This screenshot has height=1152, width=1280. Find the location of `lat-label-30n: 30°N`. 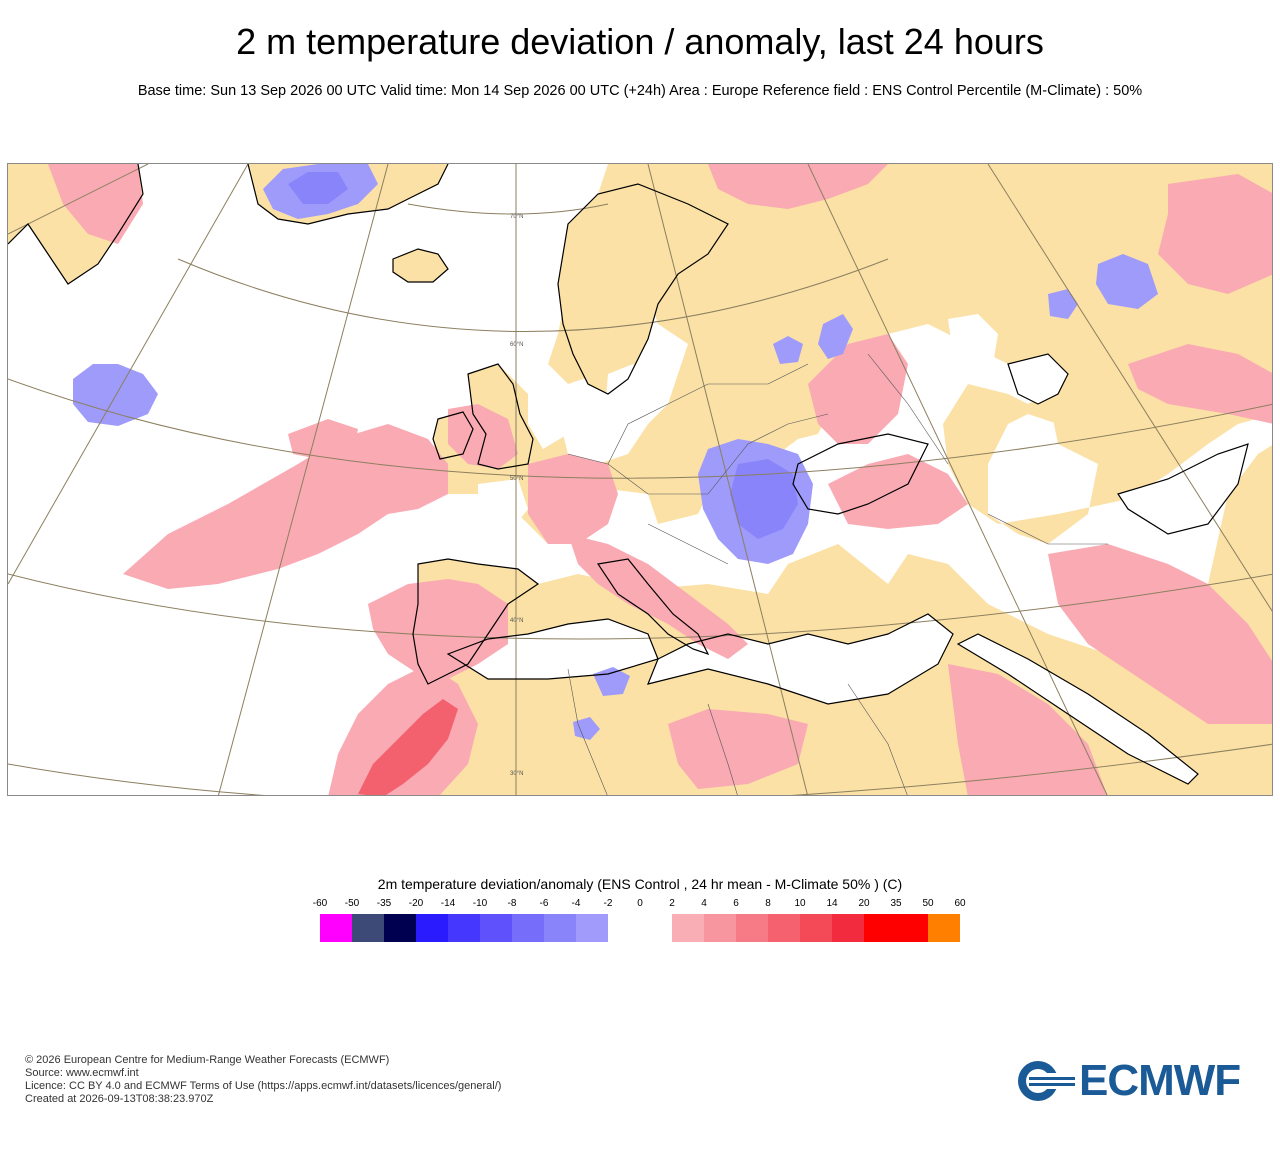

lat-label-30n: 30°N is located at coordinates (516, 774).